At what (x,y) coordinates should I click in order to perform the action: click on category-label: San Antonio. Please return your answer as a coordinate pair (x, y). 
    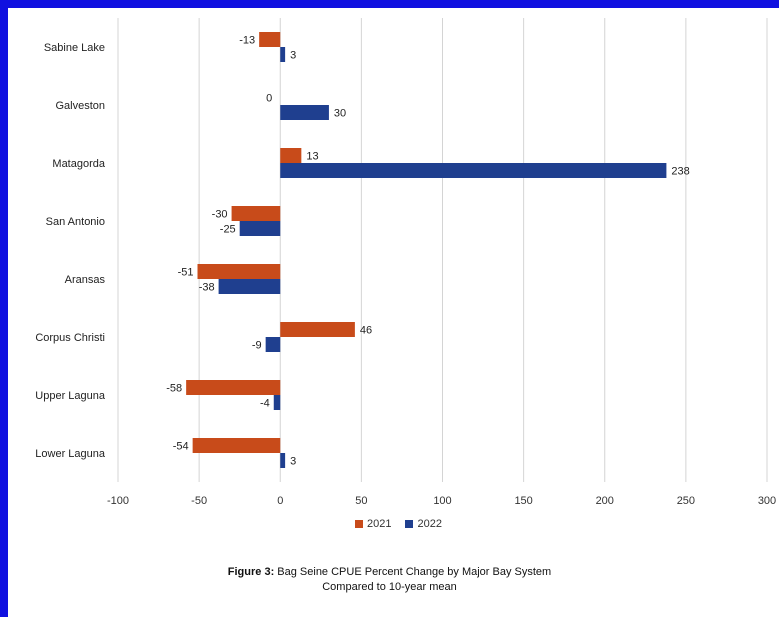
    Looking at the image, I should click on (75, 222).